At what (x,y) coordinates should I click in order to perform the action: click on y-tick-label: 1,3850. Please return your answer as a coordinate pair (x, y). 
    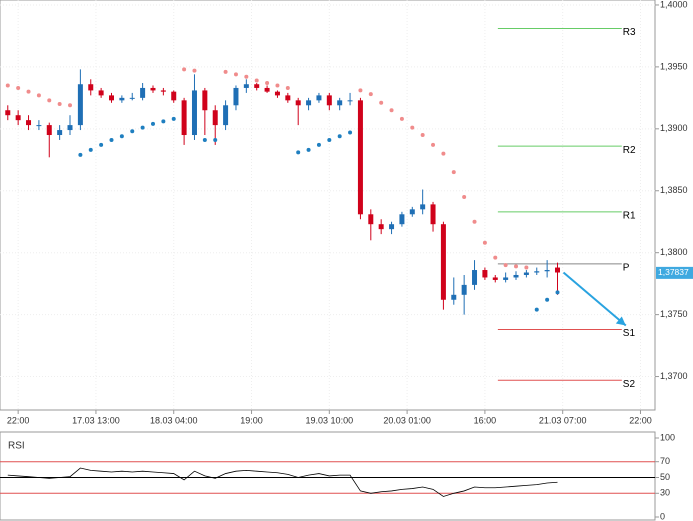
    Looking at the image, I should click on (674, 190).